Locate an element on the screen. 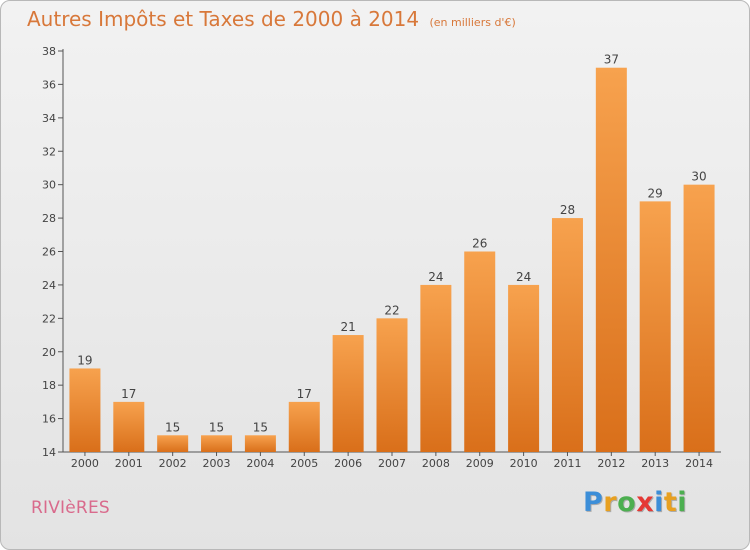  x-tick-label: 2008 is located at coordinates (436, 463).